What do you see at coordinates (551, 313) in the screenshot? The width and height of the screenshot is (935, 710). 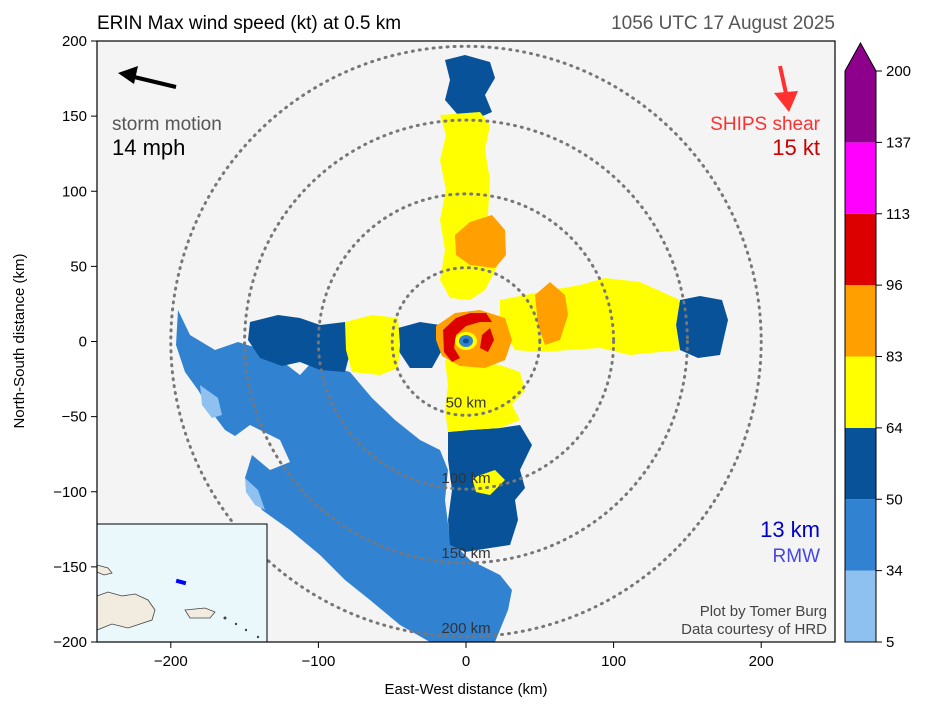 I see `wind-swath-83kt-east` at bounding box center [551, 313].